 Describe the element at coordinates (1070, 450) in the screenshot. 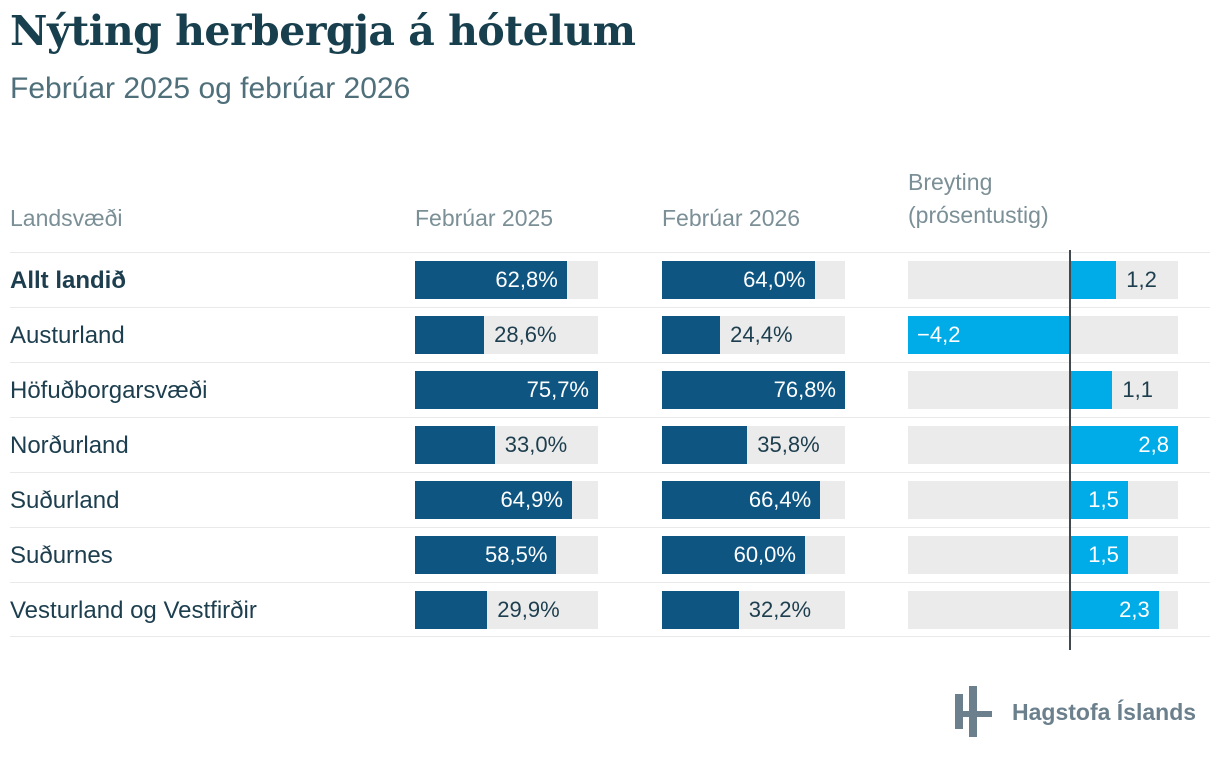

I see `zero-axis-line` at that location.